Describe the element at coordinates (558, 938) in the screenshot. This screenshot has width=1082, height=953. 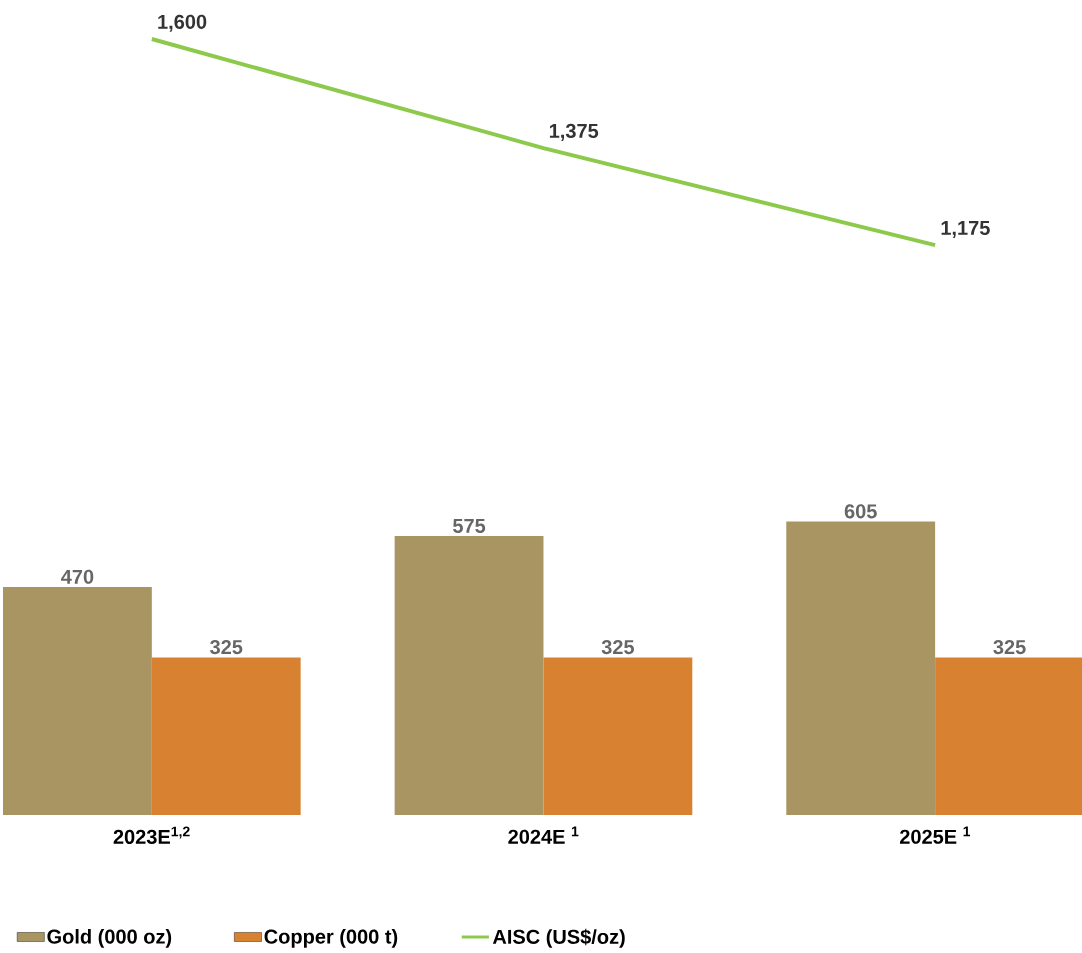
I see `legend-label: AISC (US$/oz)` at that location.